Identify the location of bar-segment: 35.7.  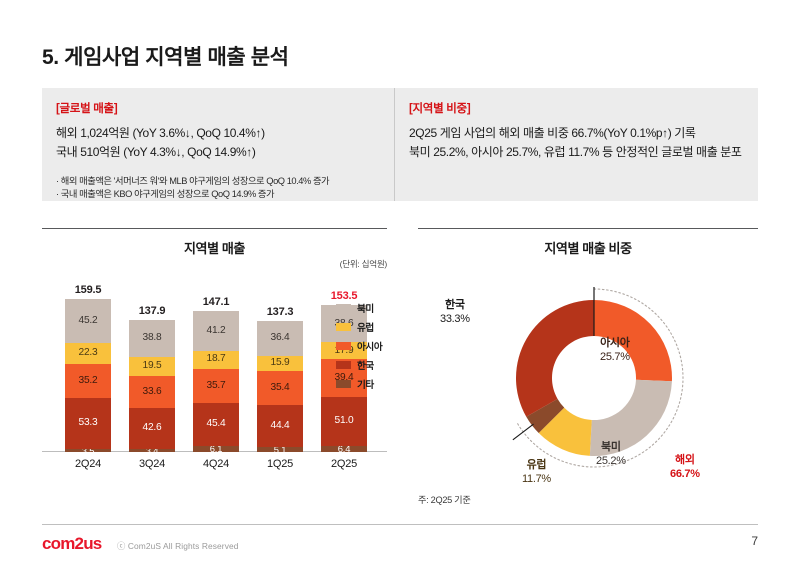
(216, 385).